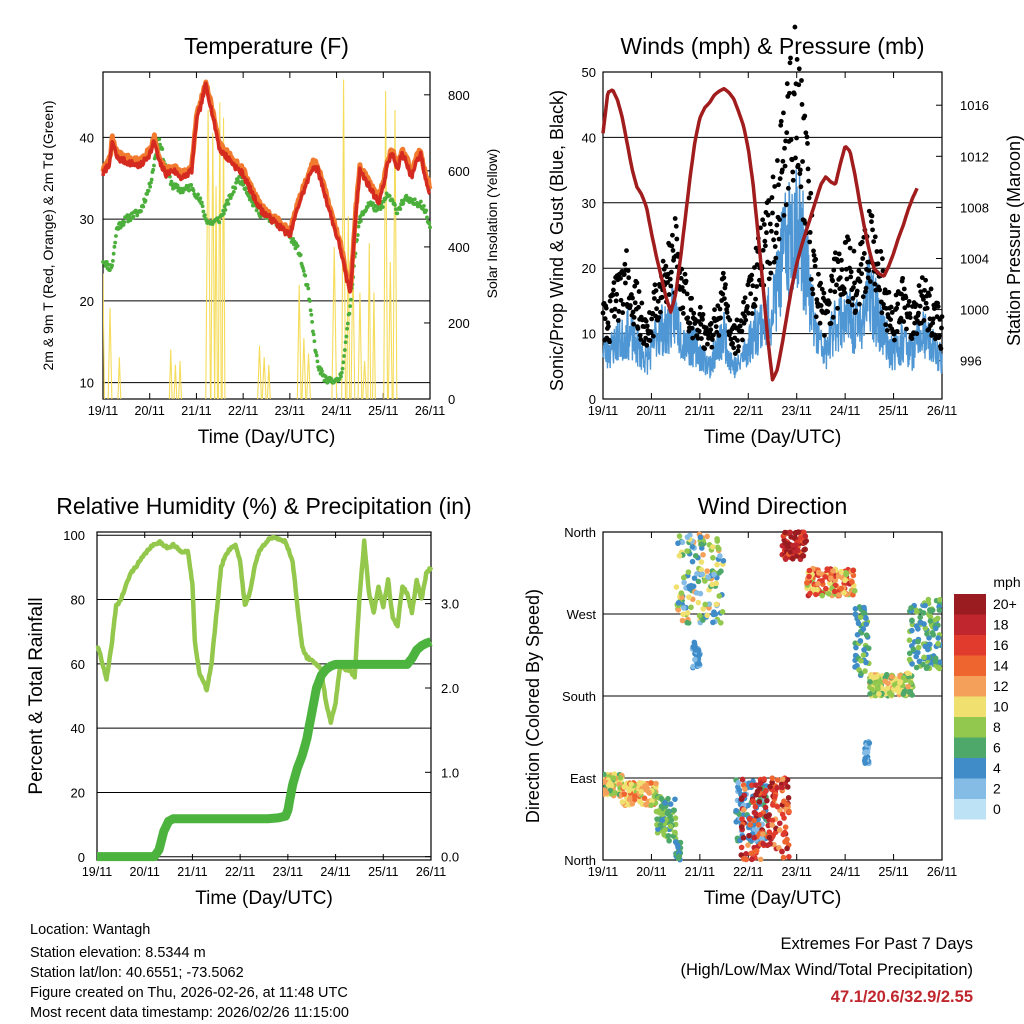 This screenshot has height=1024, width=1024. Describe the element at coordinates (1005, 604) in the screenshot. I see `legend-label: 20+` at that location.